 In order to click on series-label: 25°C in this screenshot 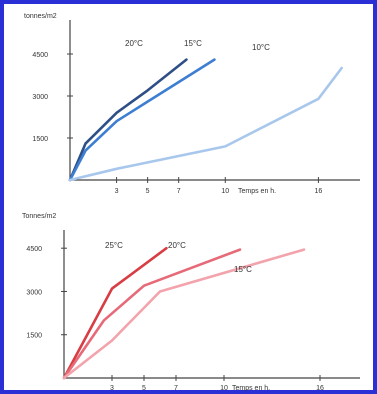, I will do `click(114, 245)`.